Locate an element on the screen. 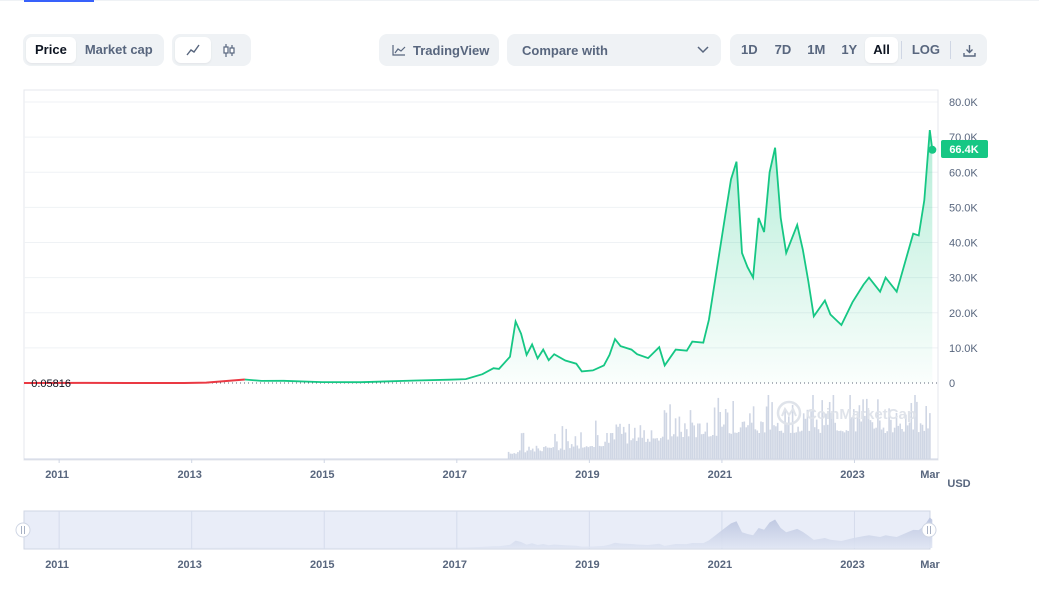 This screenshot has height=607, width=1039. candlestick-icon is located at coordinates (229, 50).